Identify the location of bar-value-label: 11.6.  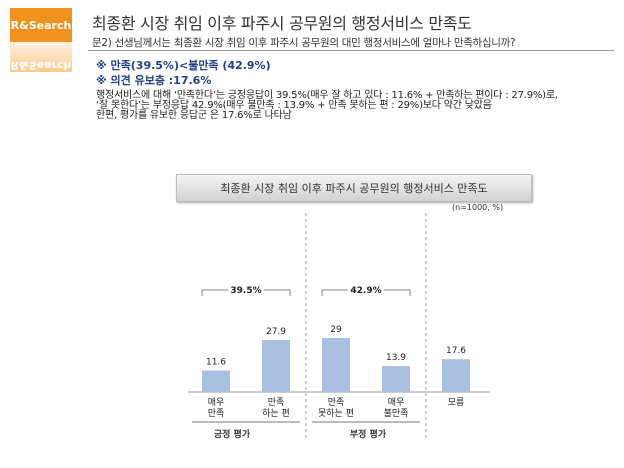
(216, 362).